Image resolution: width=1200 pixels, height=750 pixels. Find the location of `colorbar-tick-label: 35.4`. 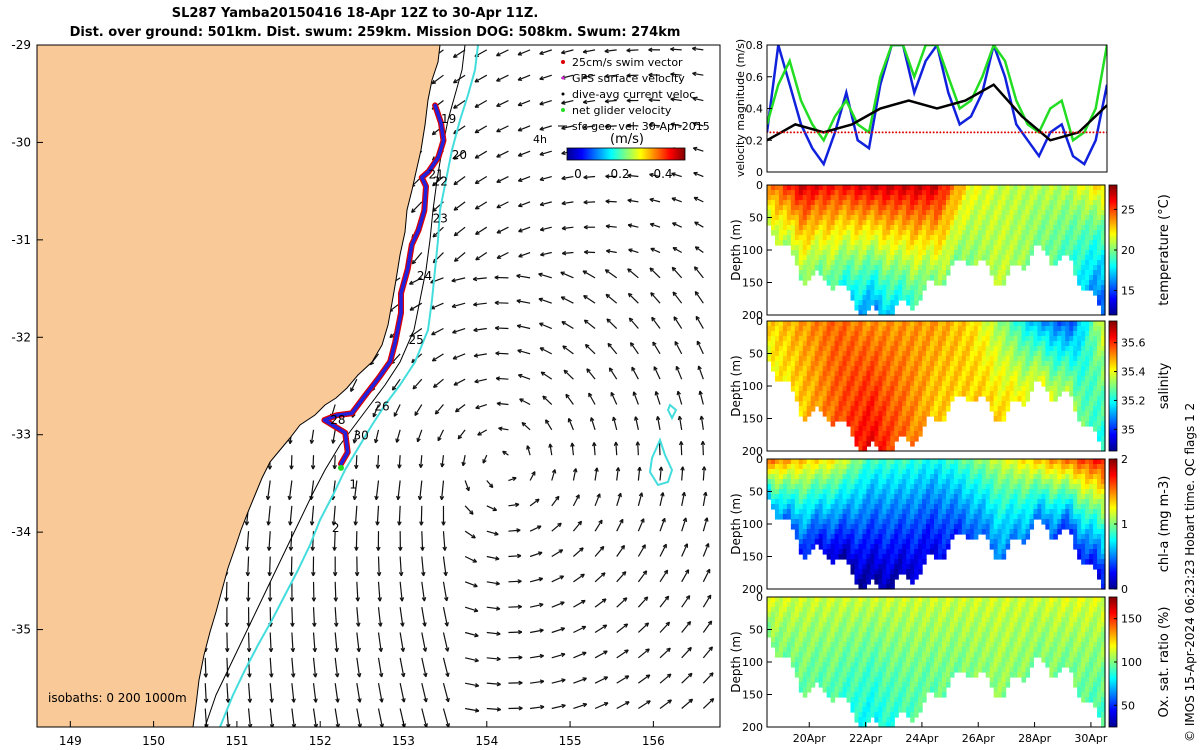

colorbar-tick-label: 35.4 is located at coordinates (1133, 372).